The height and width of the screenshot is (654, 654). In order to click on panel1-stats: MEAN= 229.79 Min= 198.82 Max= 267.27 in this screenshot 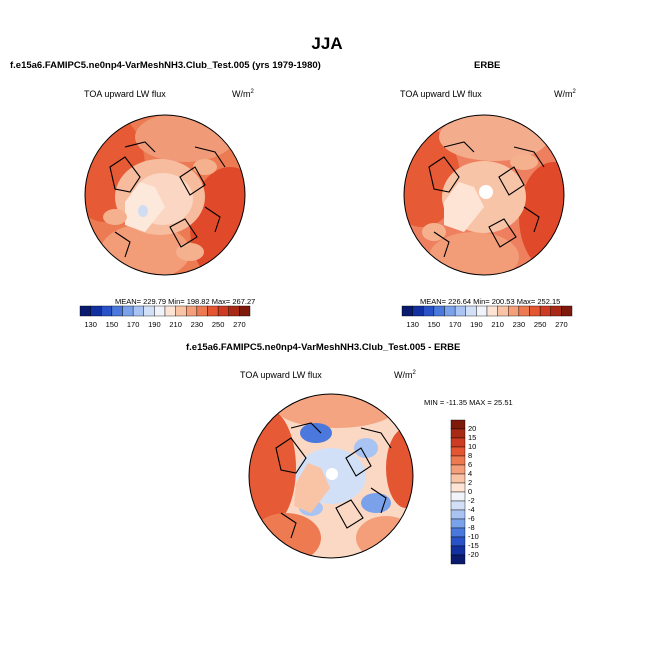, I will do `click(185, 301)`.